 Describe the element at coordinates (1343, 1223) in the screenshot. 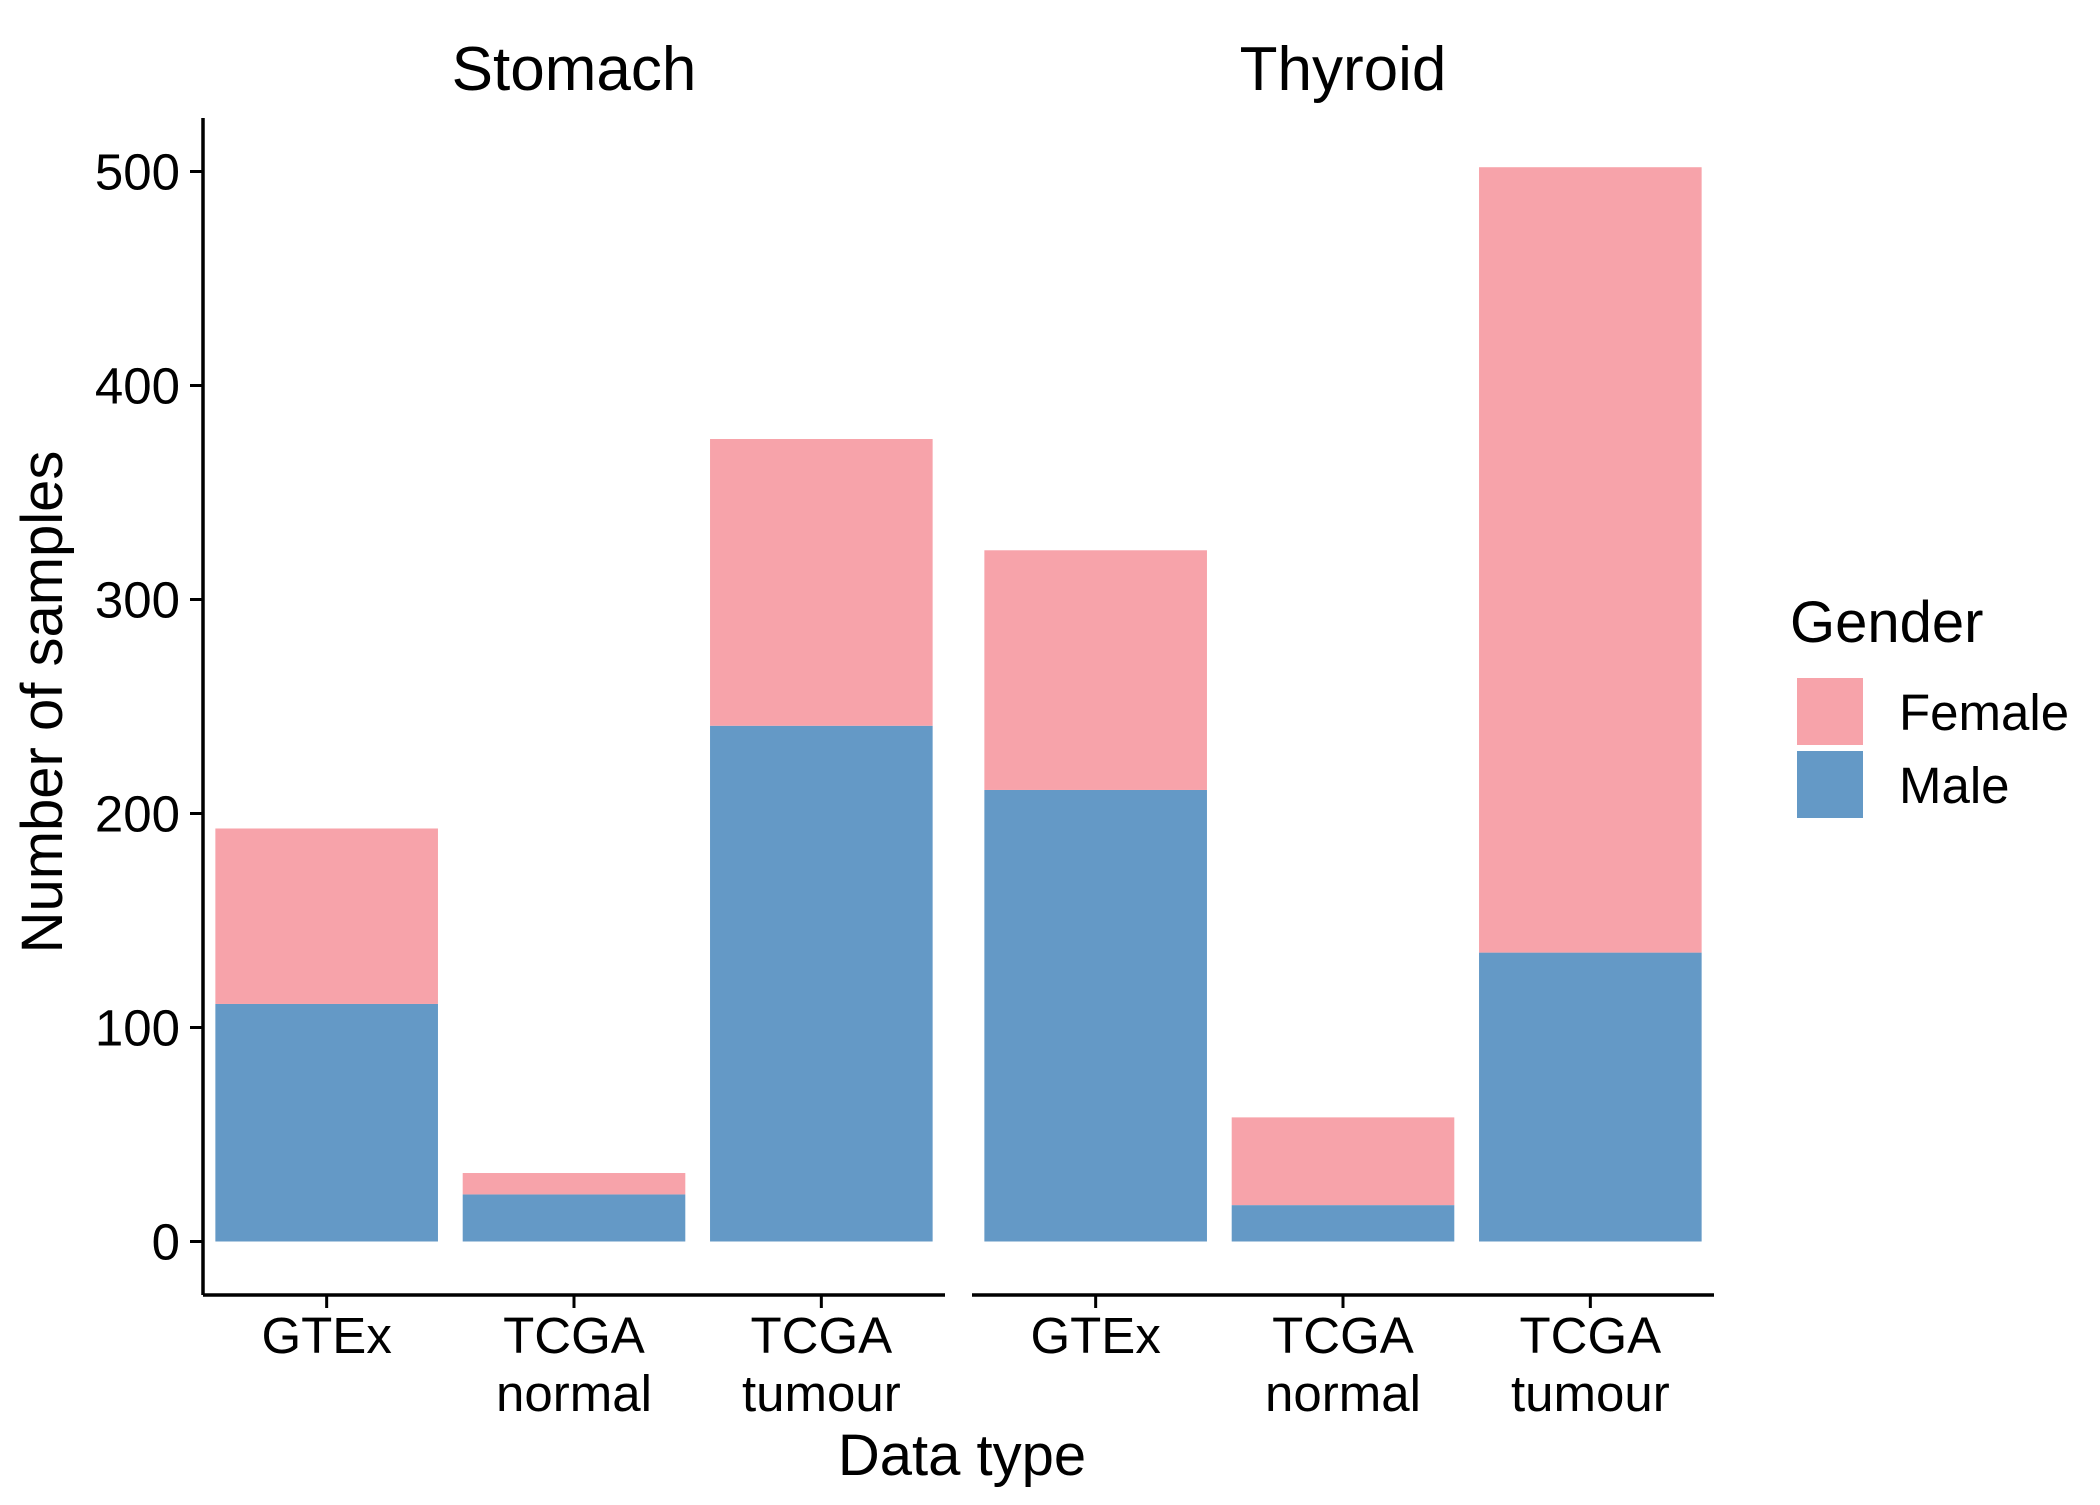

I see `bar-male-thyroid-tcga-normal` at that location.